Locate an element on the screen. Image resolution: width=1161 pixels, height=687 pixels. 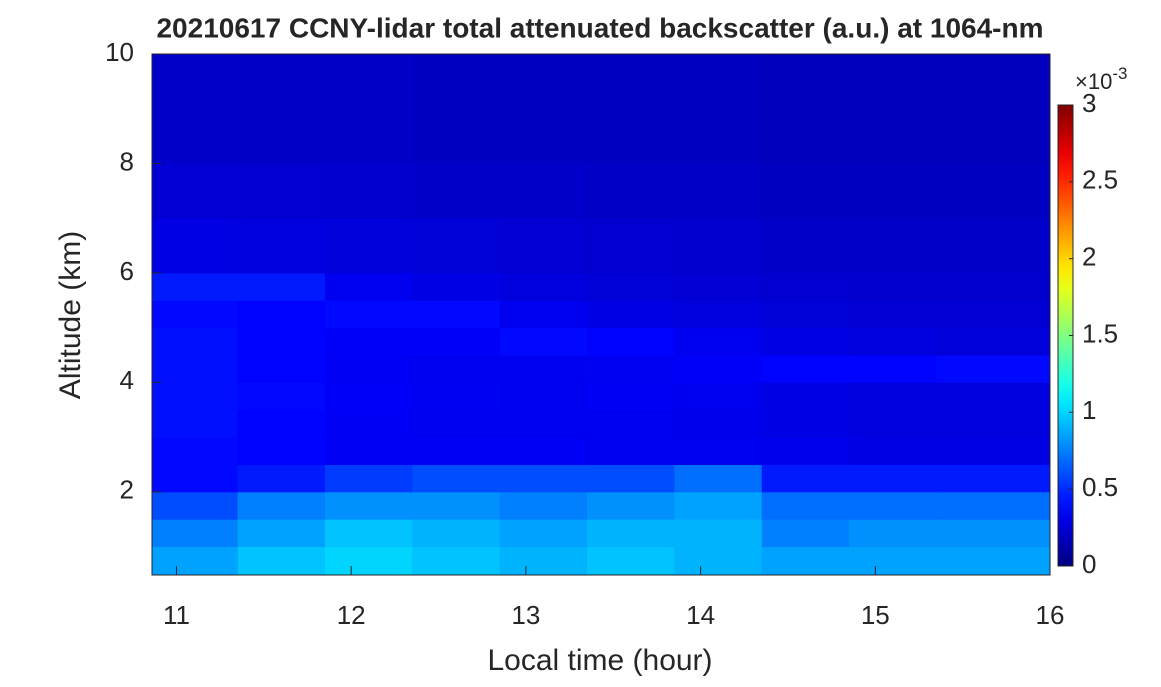
colorbar-multiplier: ×10⁻³ is located at coordinates (1101, 78).